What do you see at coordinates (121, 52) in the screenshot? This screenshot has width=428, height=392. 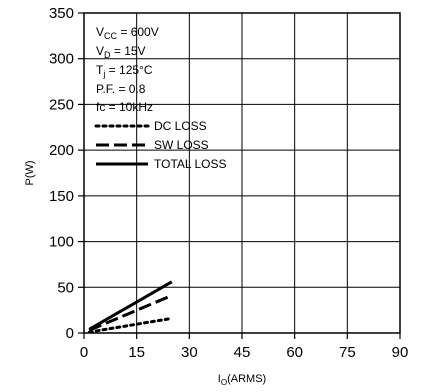 I see `condition-line: VD = 15V` at bounding box center [121, 52].